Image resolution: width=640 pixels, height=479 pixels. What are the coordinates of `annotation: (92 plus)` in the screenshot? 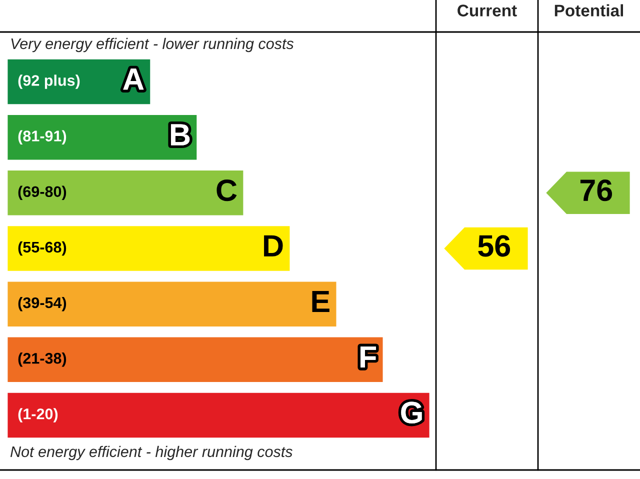 It's located at (49, 81).